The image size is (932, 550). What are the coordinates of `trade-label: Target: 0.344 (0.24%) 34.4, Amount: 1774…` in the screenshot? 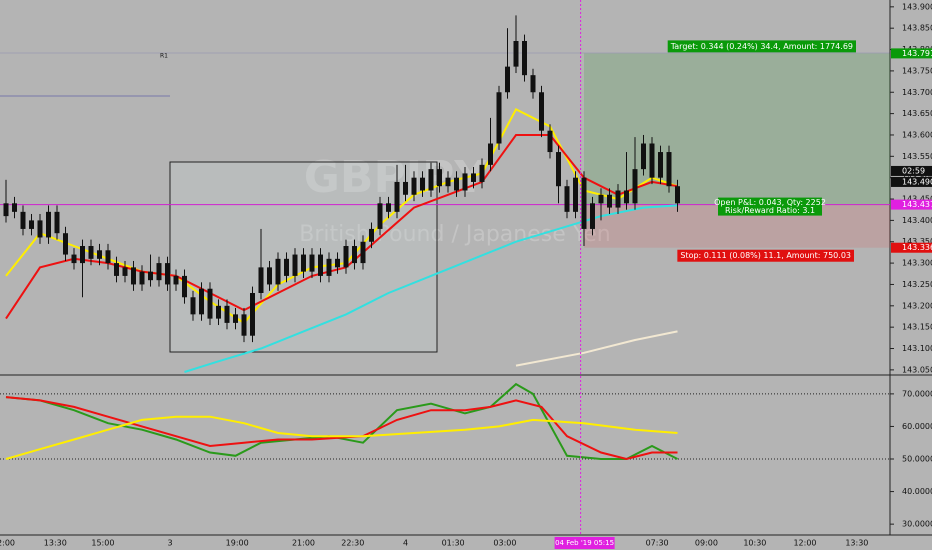 It's located at (761, 46).